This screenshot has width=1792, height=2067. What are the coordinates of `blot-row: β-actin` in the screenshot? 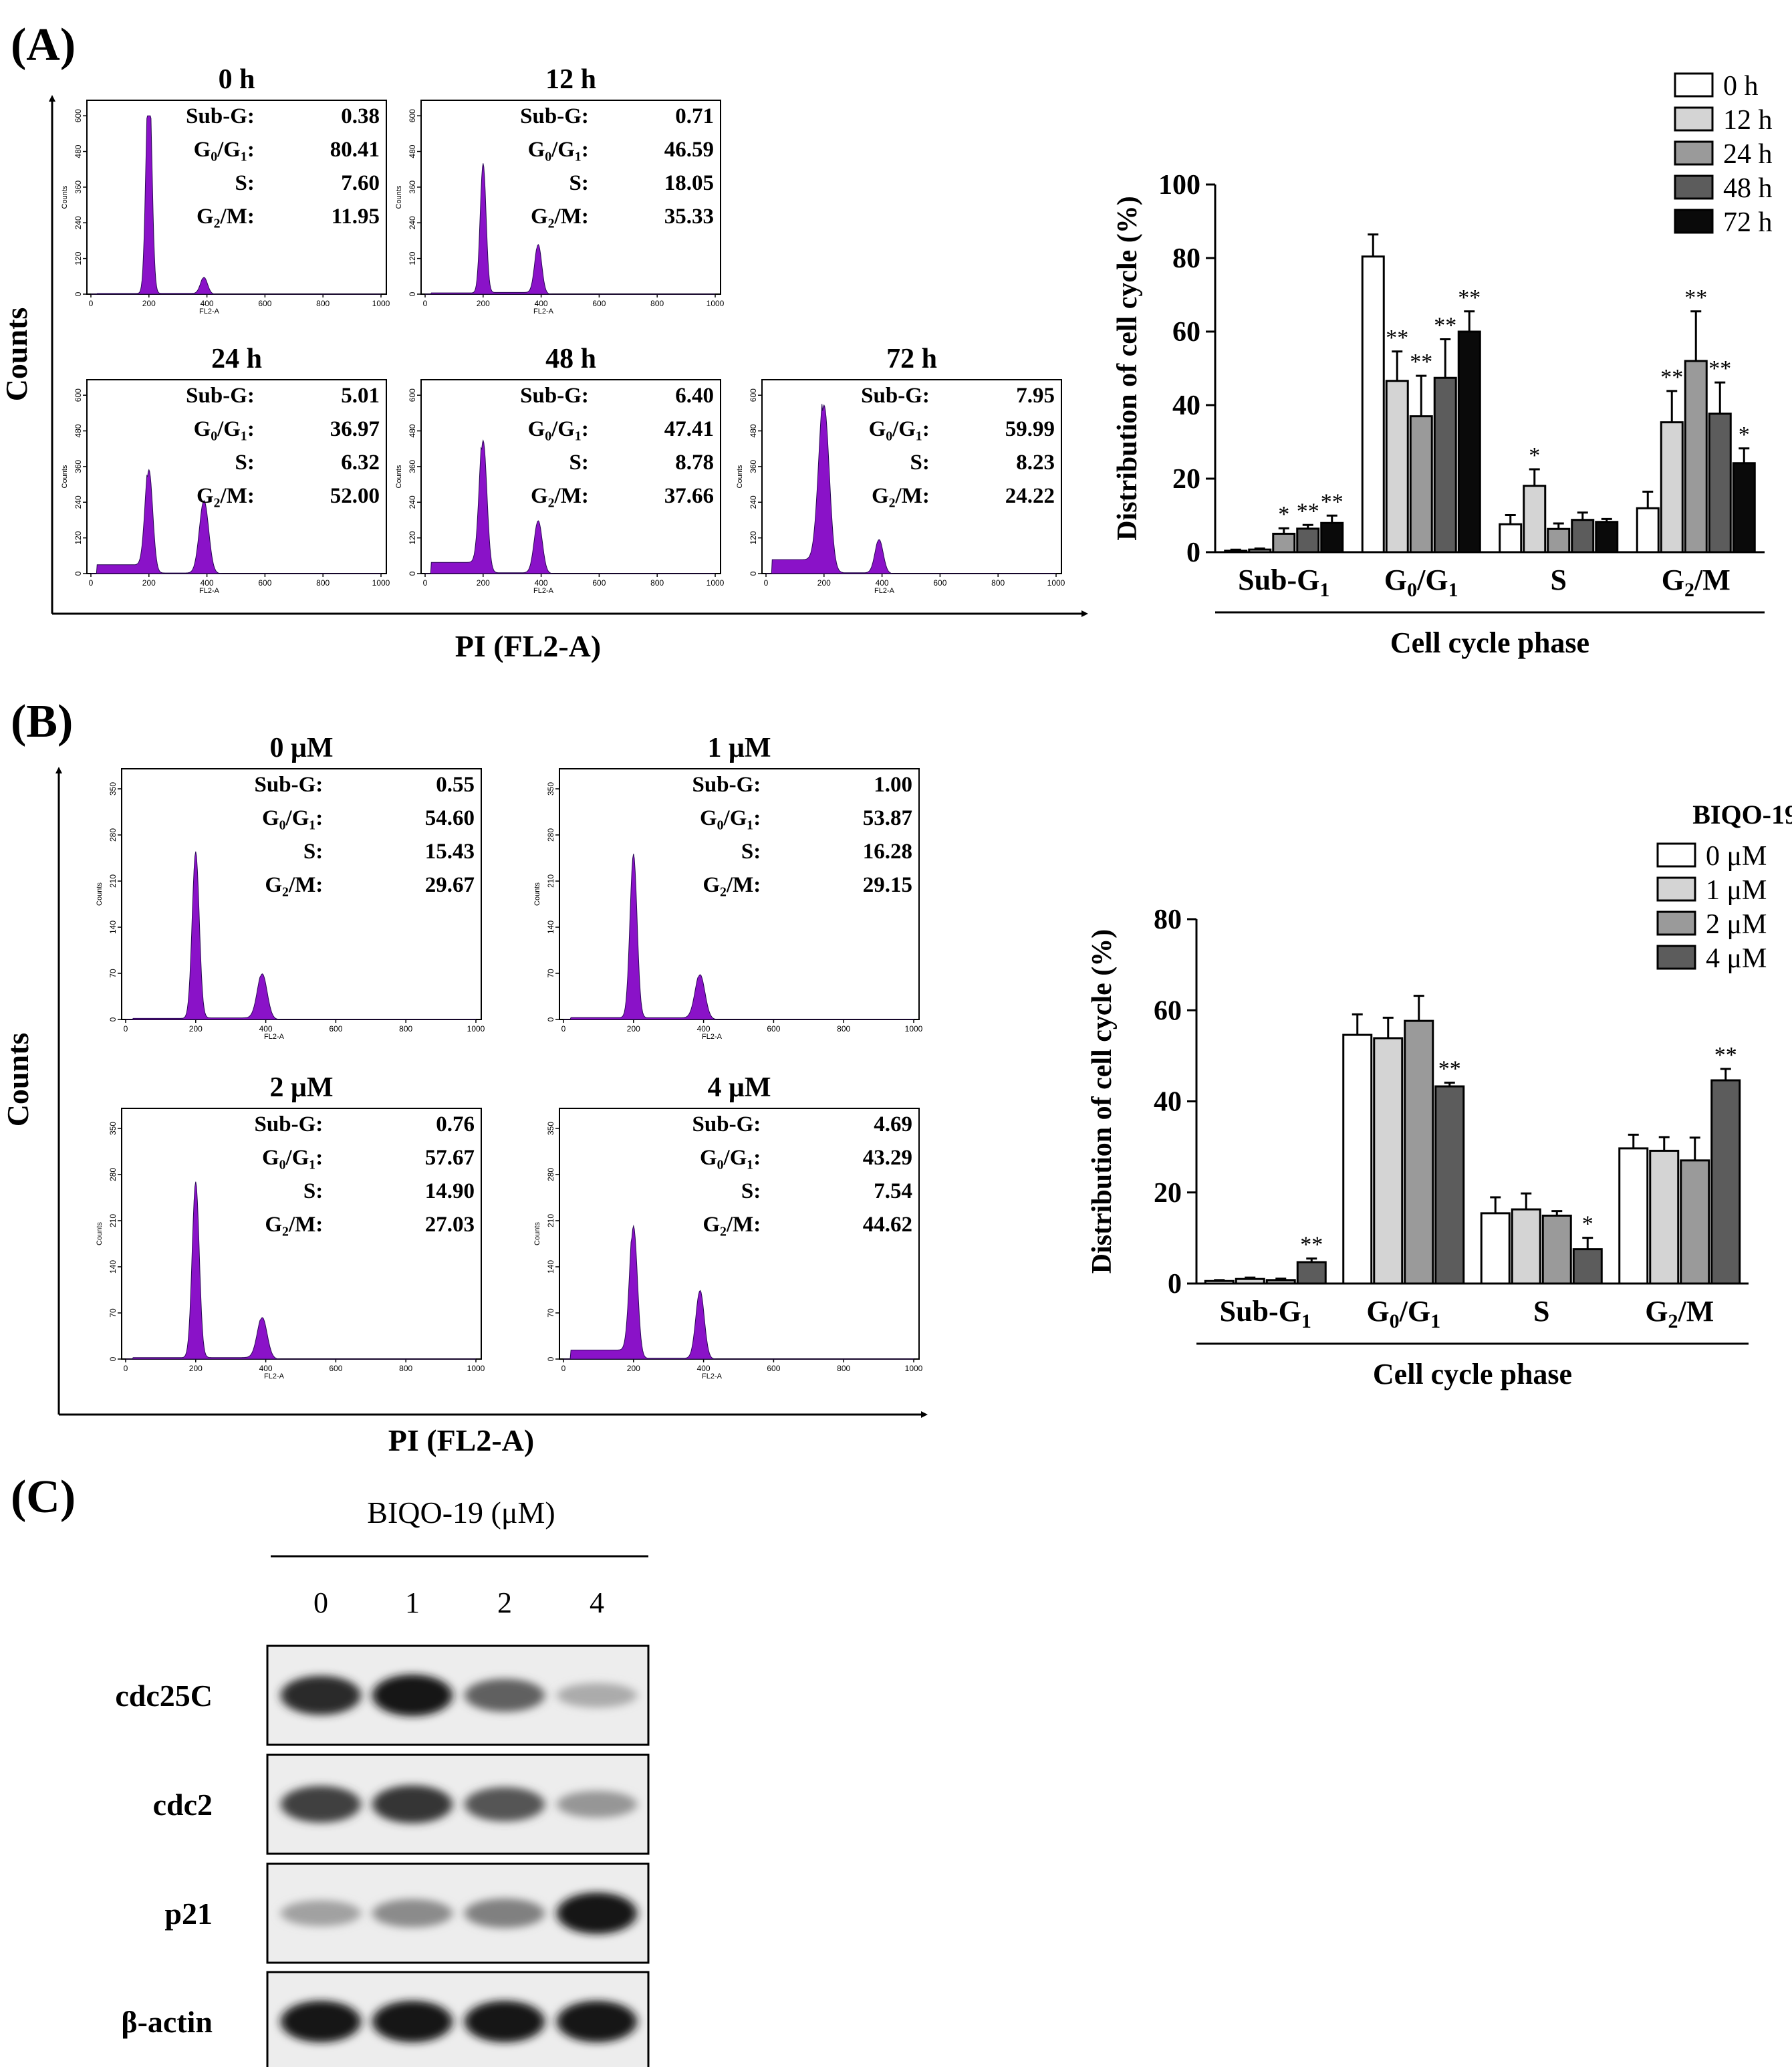 It's located at (385, 2019).